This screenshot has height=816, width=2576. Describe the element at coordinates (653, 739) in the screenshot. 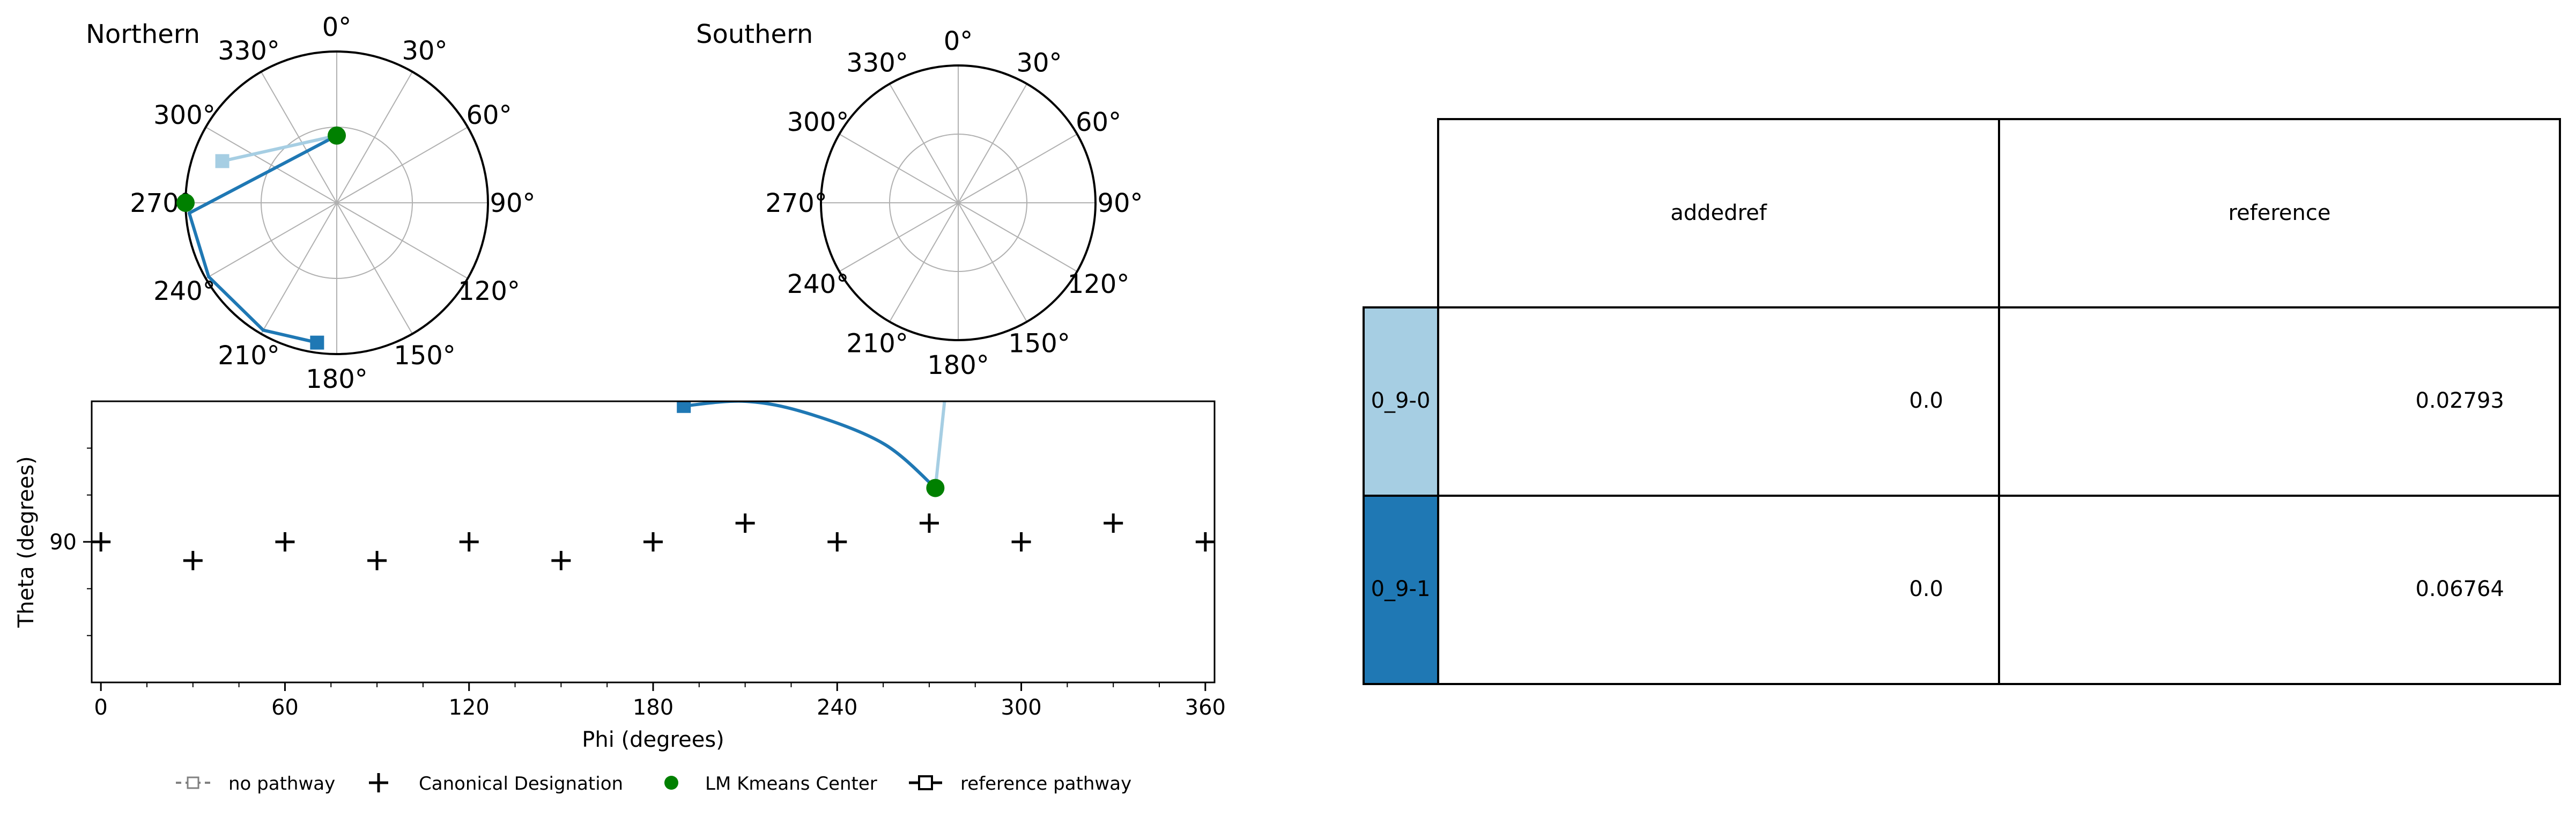

I see `x-axis-label: Phi (degrees)` at that location.